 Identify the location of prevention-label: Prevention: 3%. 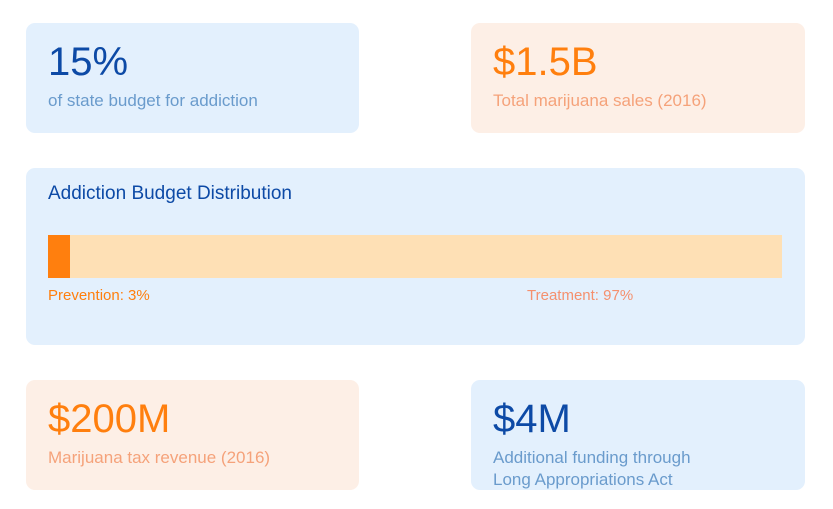
(99, 295).